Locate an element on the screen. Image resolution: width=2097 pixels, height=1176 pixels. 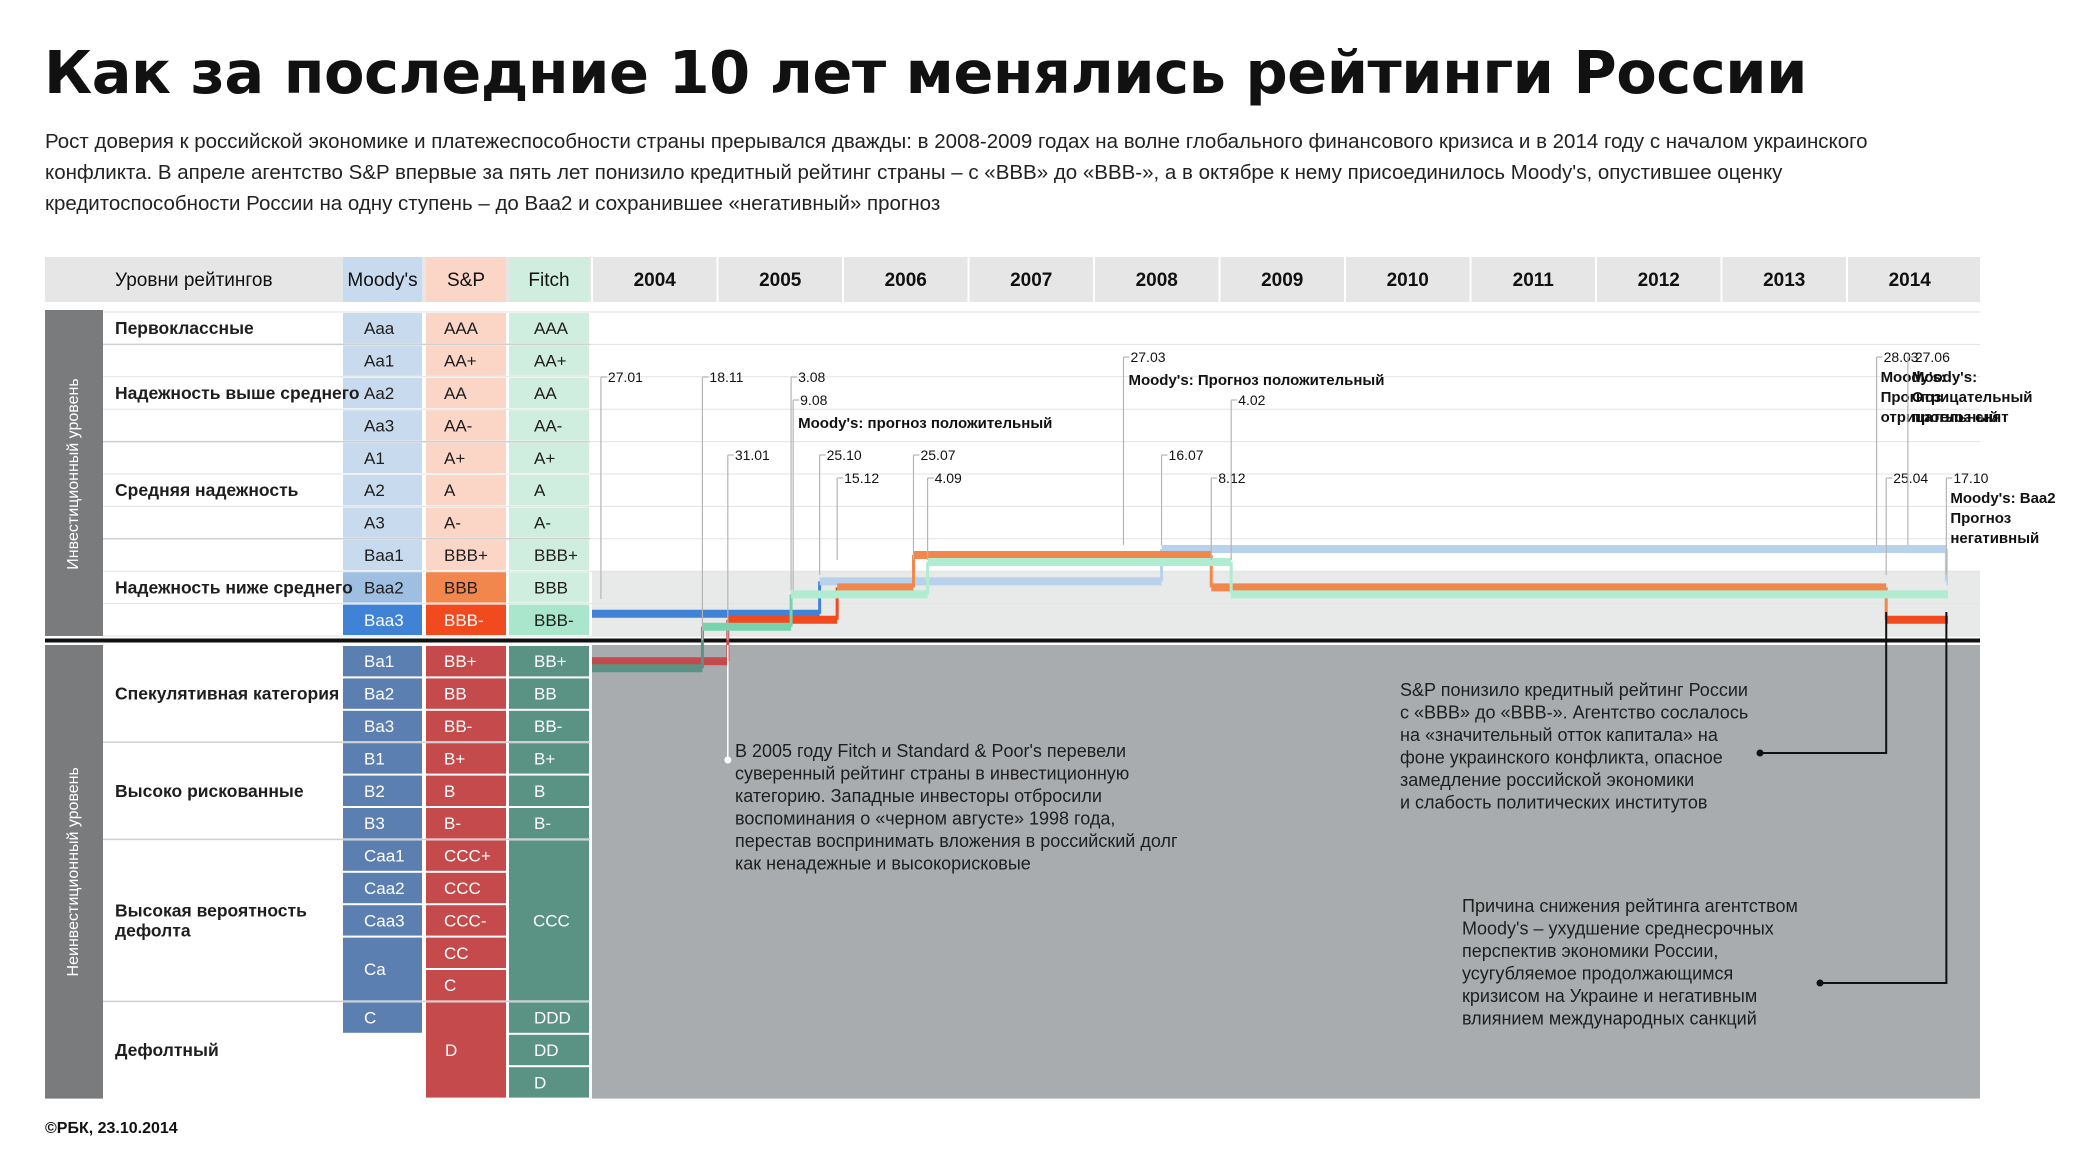
event-note: Moody's: прогноз положительный is located at coordinates (925, 423).